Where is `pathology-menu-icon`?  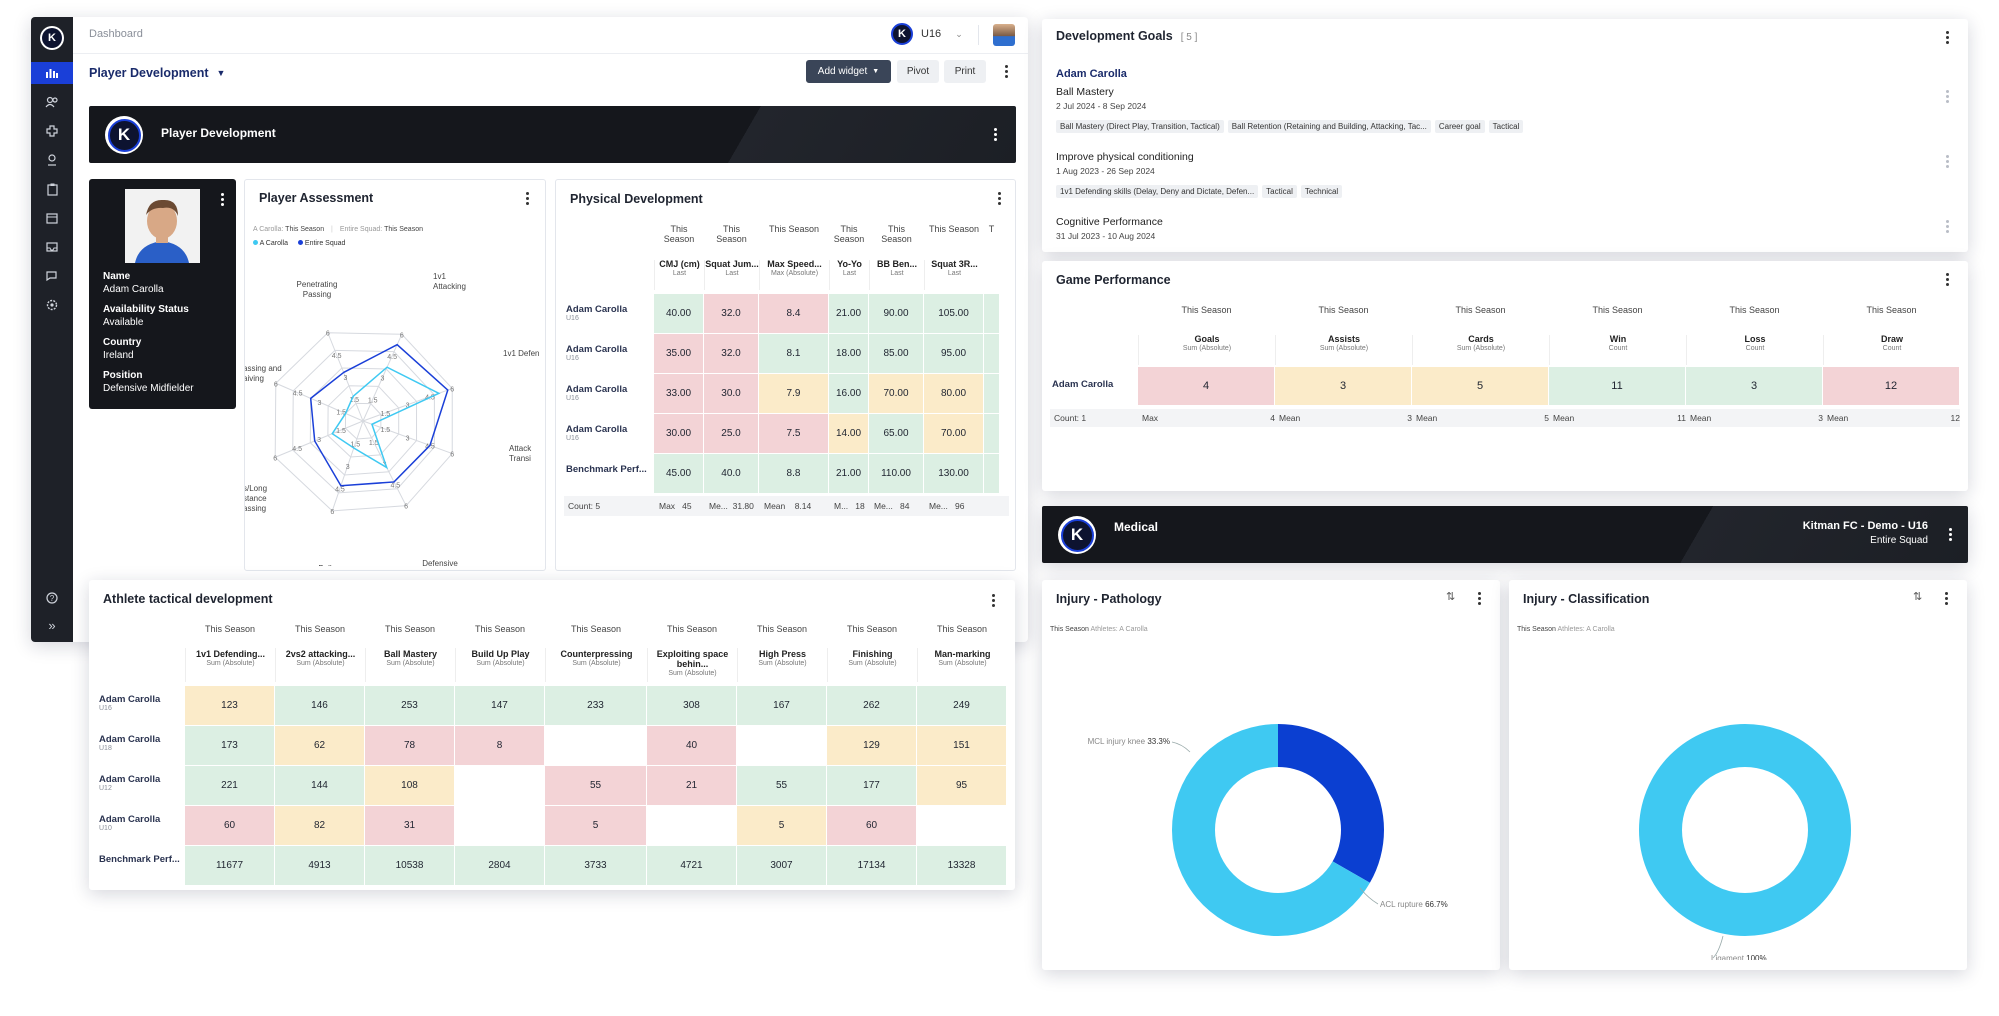
pathology-menu-icon is located at coordinates (1479, 598).